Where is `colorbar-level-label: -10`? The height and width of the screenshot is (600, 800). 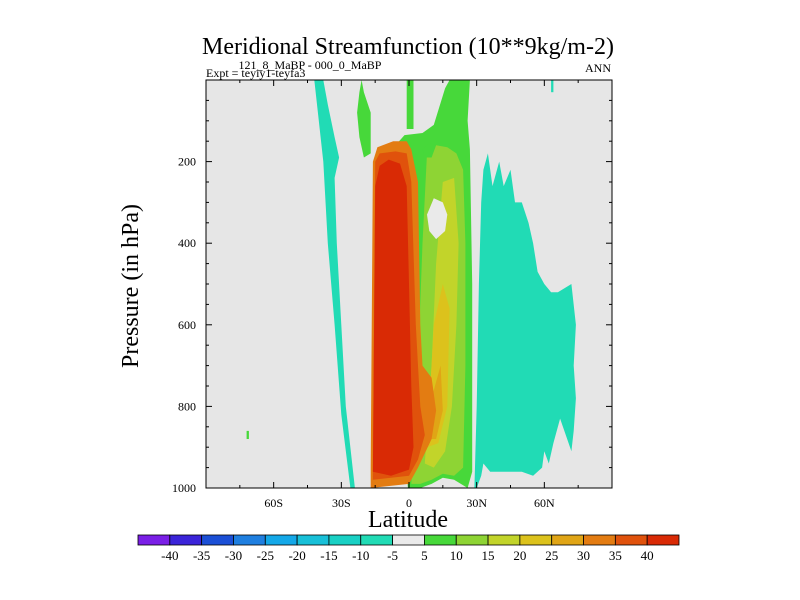
colorbar-level-label: -10 is located at coordinates (360, 555).